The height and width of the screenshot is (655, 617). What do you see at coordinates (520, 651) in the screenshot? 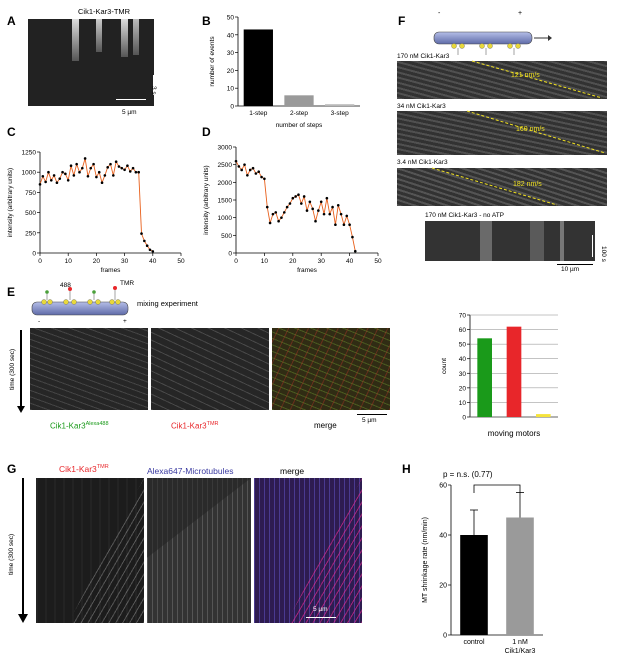
I see `H-category-label: Cik1/Kar3` at bounding box center [520, 651].